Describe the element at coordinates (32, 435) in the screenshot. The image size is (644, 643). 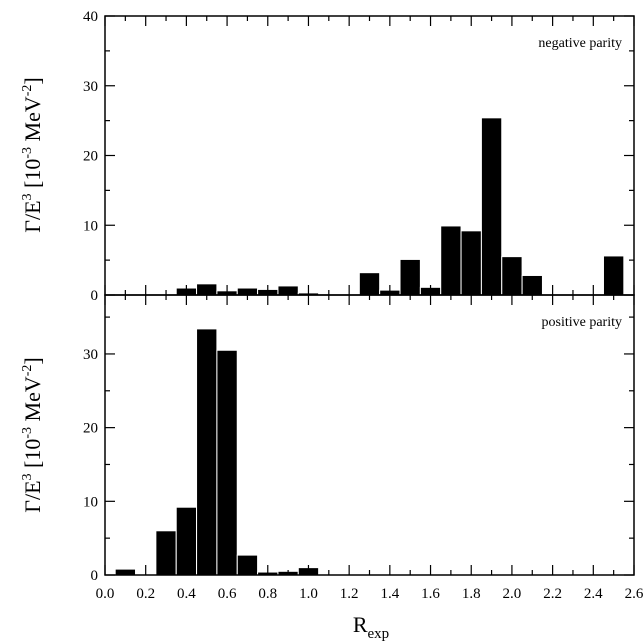
I see `y-axis-title-bottom: Γ/E3 [10-3 MeV-2]` at that location.